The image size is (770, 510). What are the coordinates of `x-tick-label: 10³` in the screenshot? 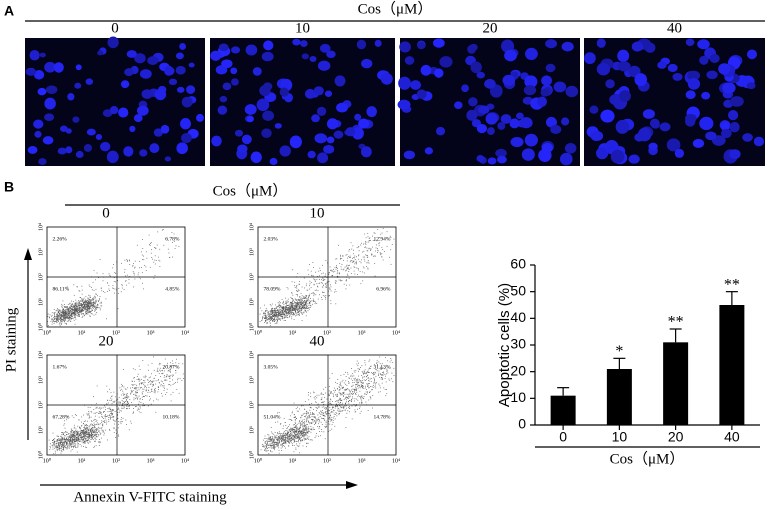 It's located at (362, 333).